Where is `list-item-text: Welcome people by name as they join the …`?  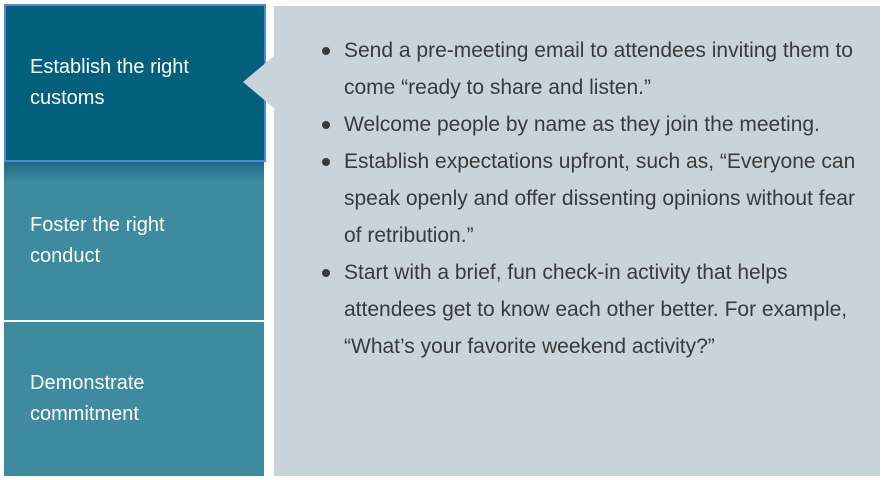 list-item-text: Welcome people by name as they join the … is located at coordinates (582, 124).